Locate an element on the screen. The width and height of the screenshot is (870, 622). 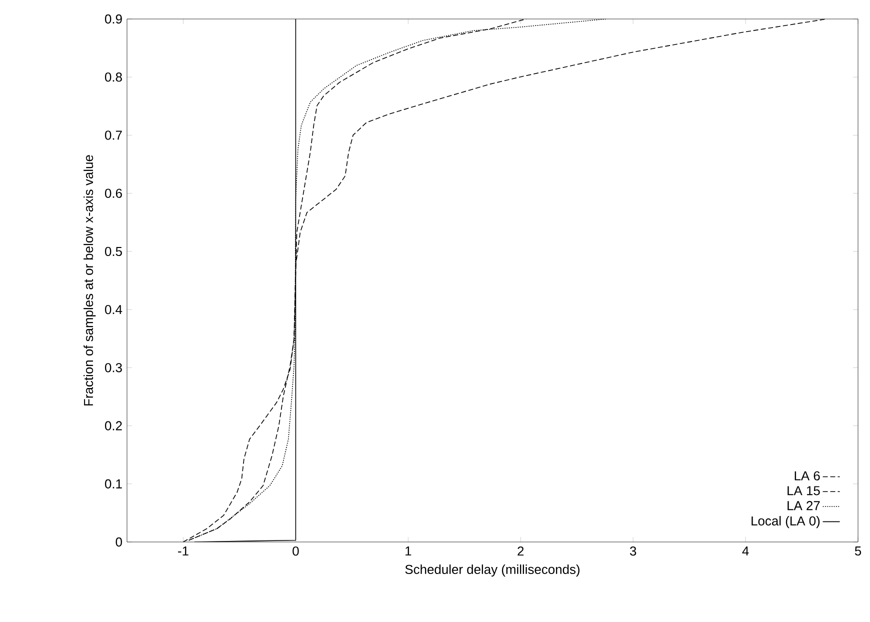
legend-label: Local (LA 0) is located at coordinates (786, 522).